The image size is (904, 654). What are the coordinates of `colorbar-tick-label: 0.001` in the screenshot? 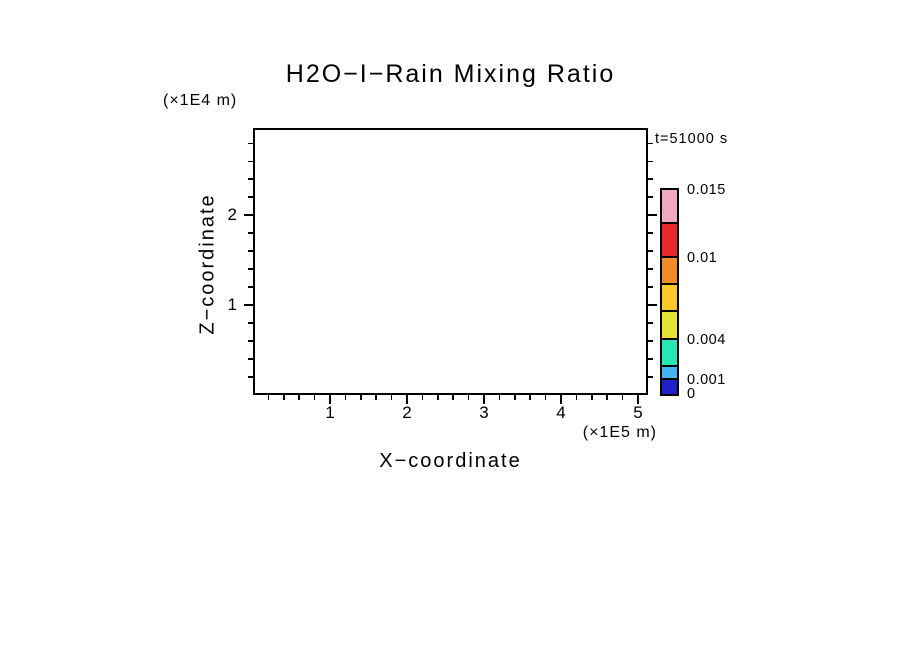 It's located at (706, 380).